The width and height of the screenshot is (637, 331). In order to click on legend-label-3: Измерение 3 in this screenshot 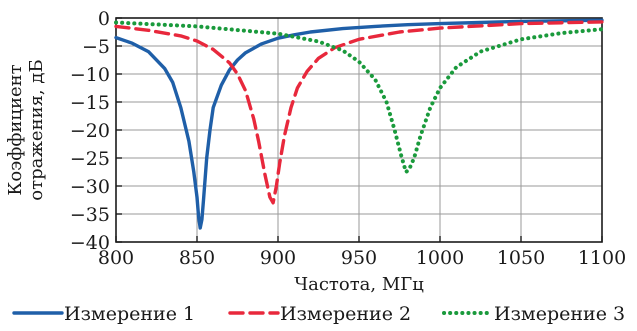, I will do `click(559, 314)`.